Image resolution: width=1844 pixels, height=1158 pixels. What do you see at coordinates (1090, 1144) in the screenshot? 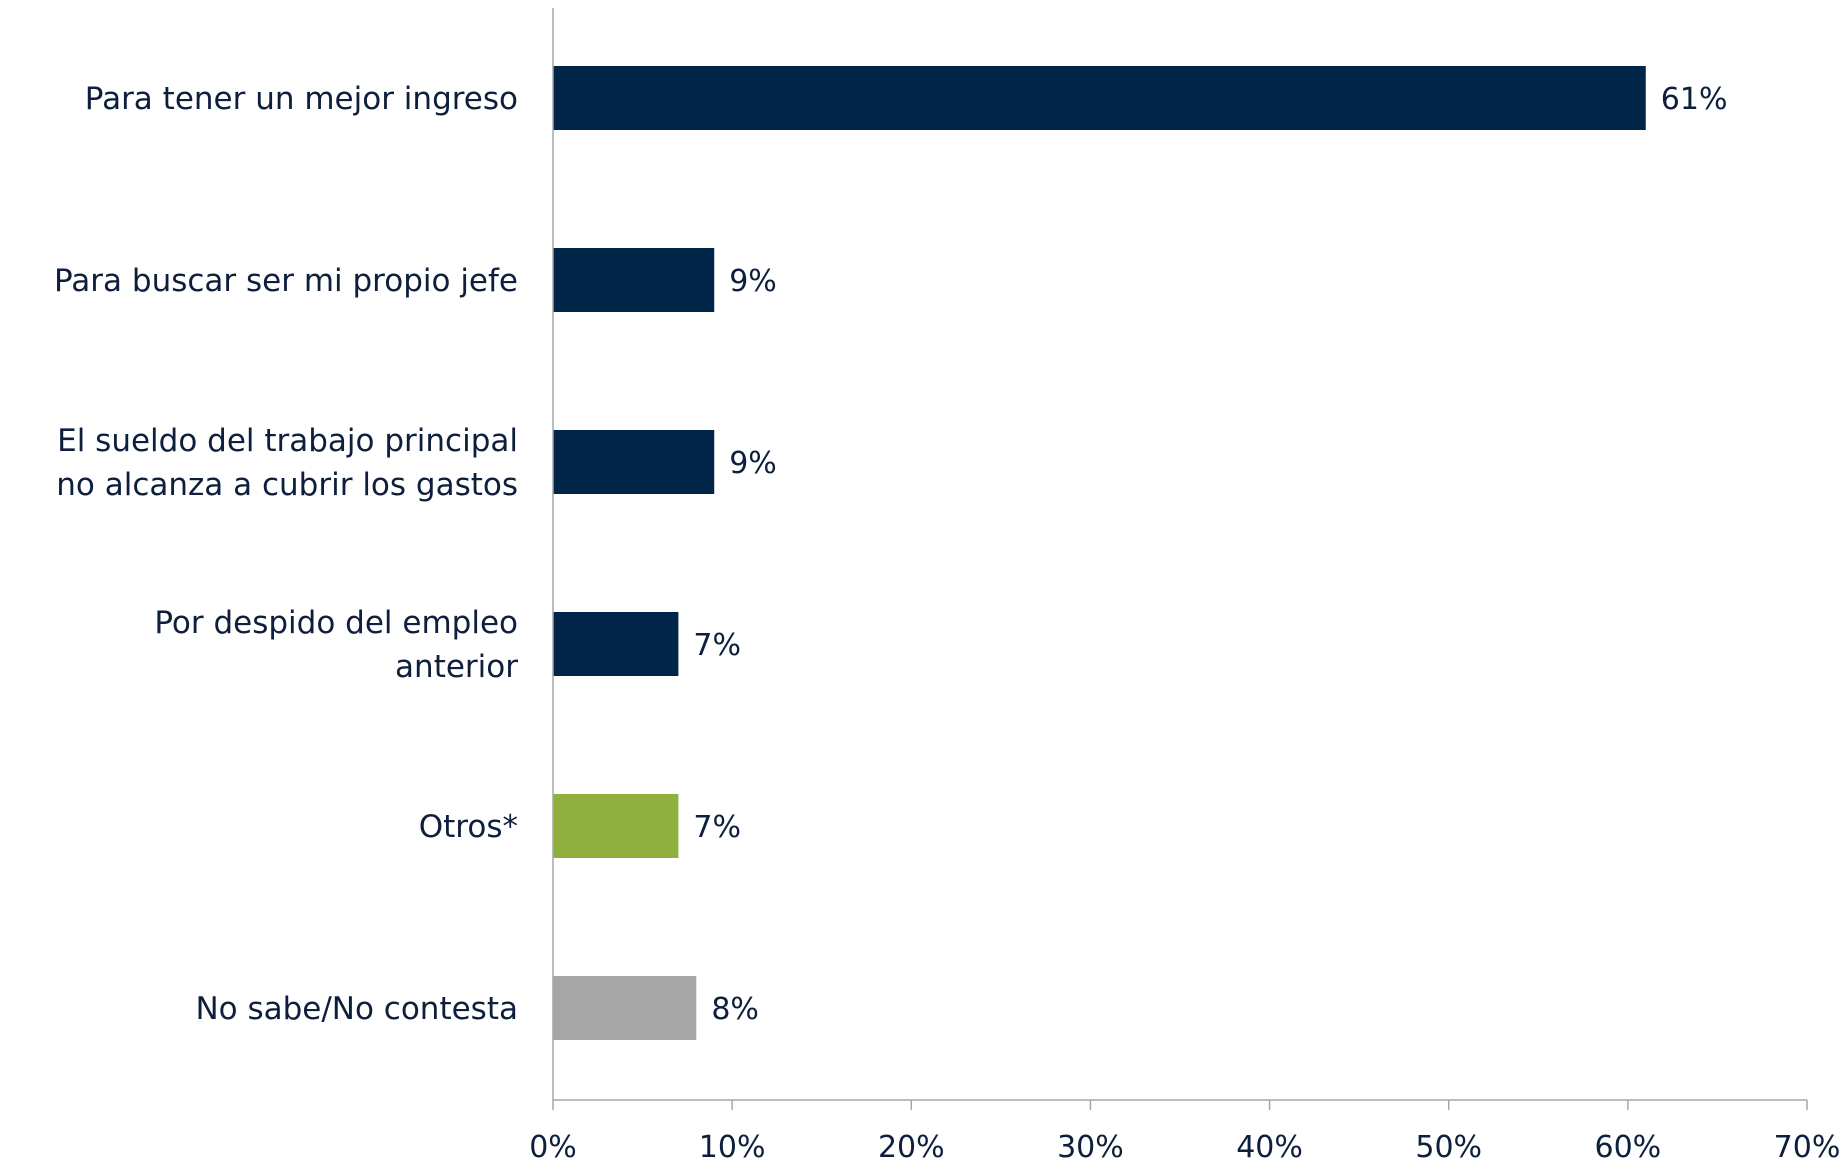
I see `x-tick-label: 30%` at bounding box center [1090, 1144].